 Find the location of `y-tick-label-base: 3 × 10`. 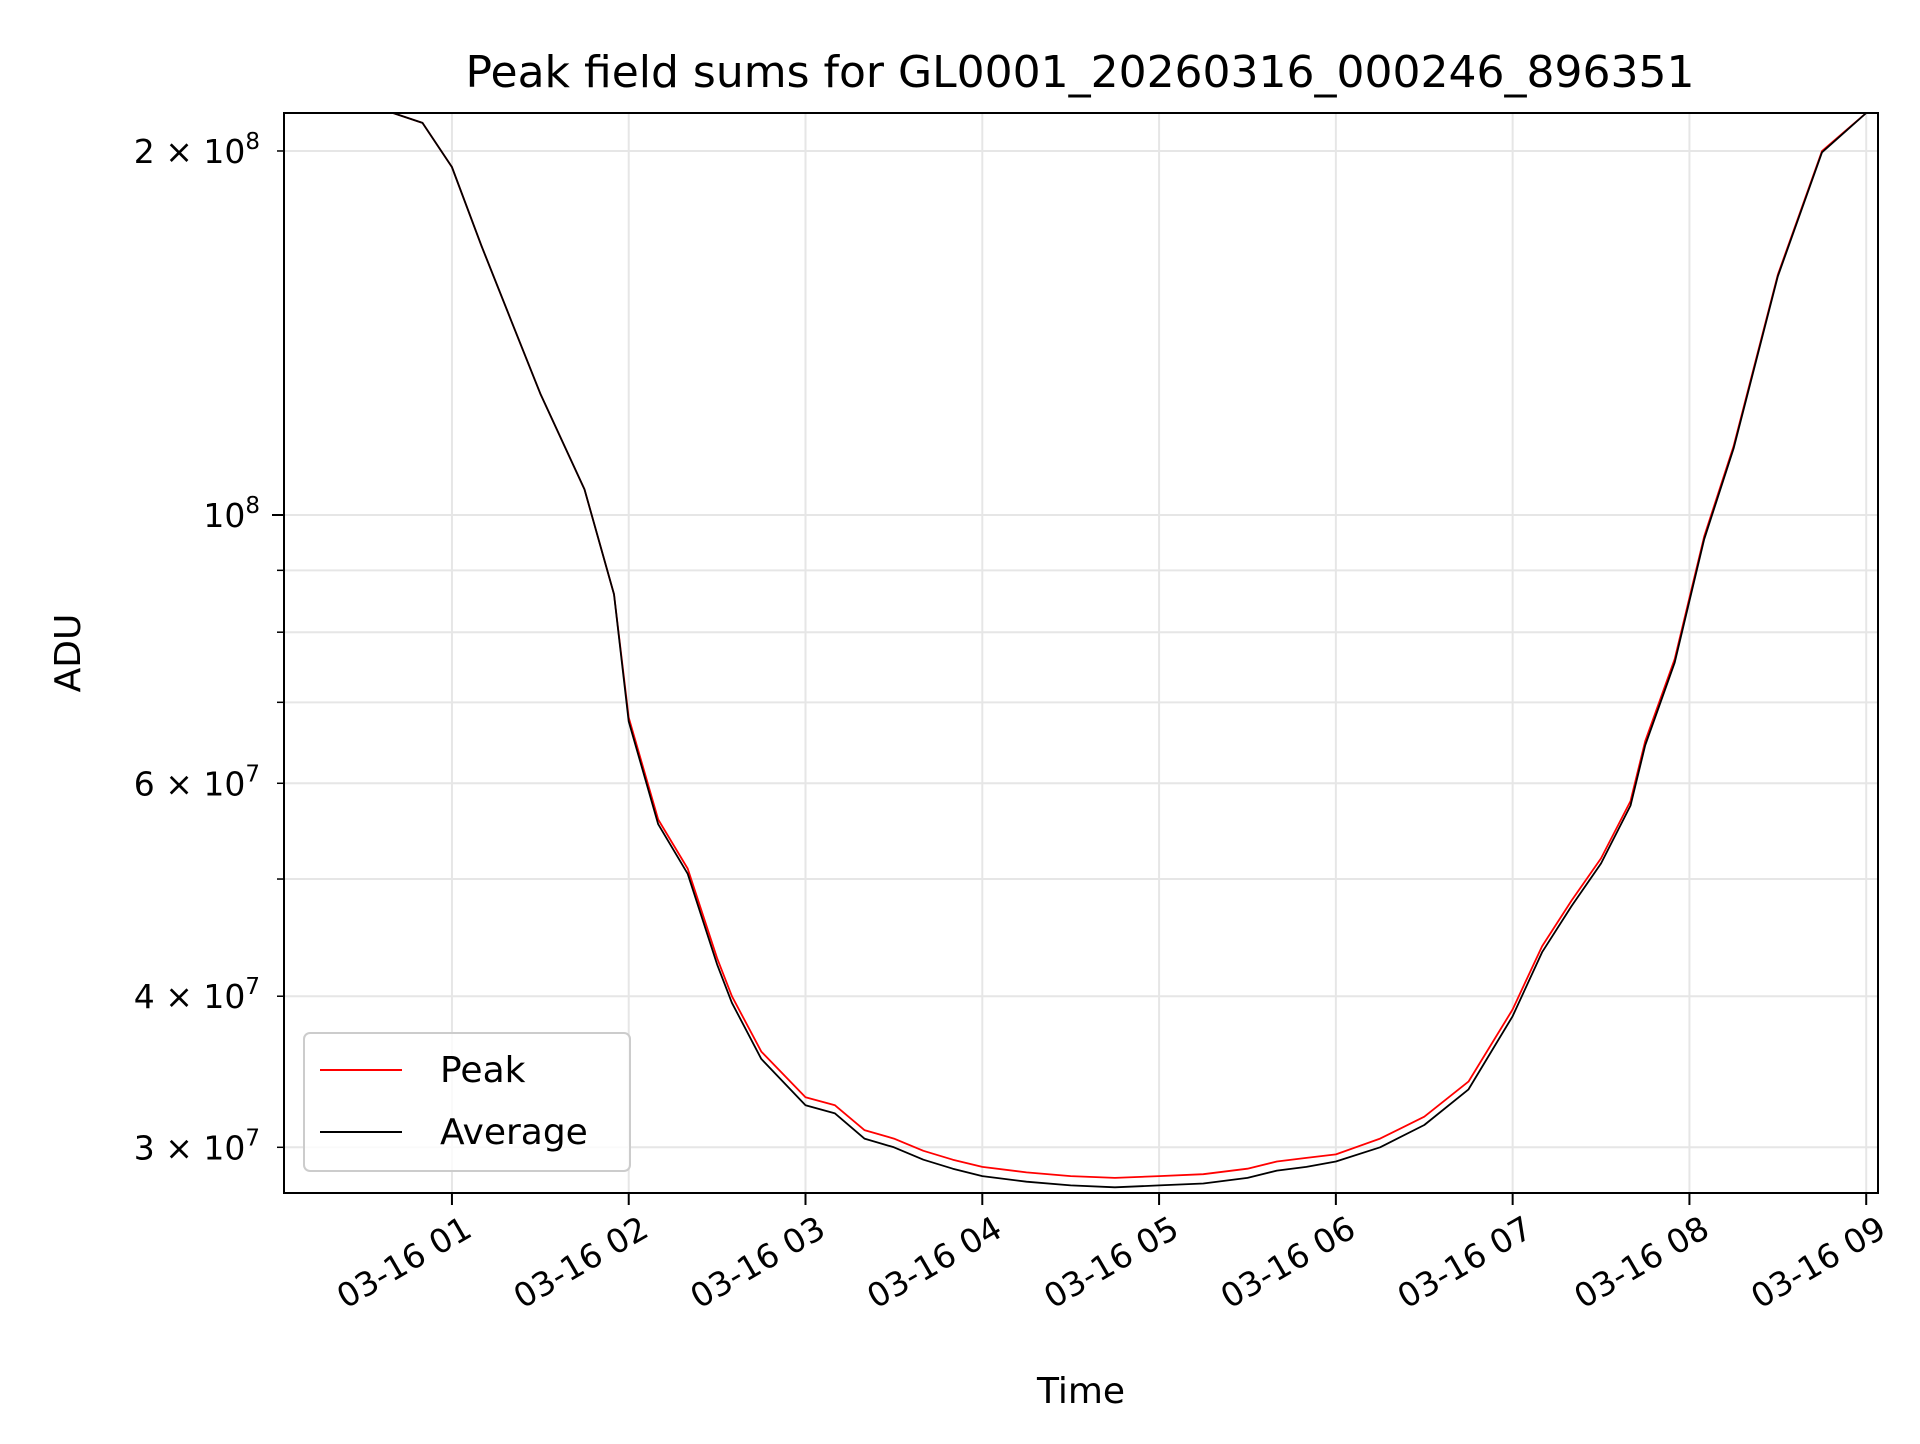

y-tick-label-base: 3 × 10 is located at coordinates (190, 1147).